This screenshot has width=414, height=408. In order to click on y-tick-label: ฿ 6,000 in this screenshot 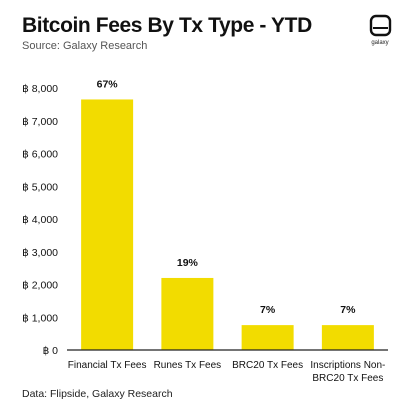, I will do `click(40, 155)`.